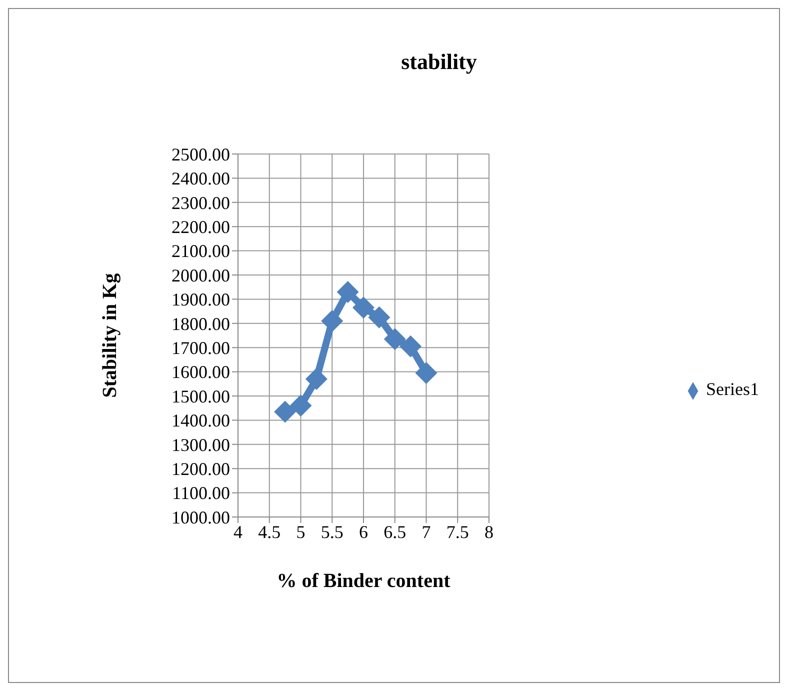 The width and height of the screenshot is (788, 691). I want to click on x-tick-label: 6, so click(363, 532).